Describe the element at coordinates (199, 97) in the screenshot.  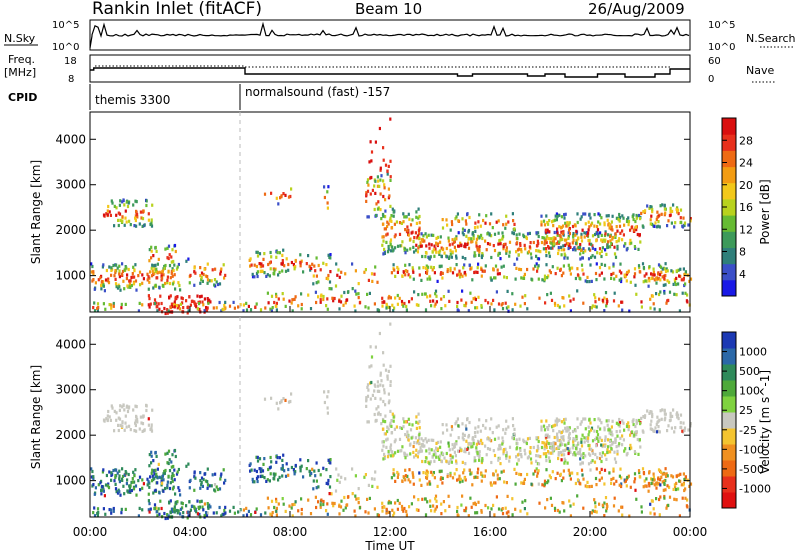
I see `cpid-panel: CPID themis 3300 normalsound (fast) -157` at that location.